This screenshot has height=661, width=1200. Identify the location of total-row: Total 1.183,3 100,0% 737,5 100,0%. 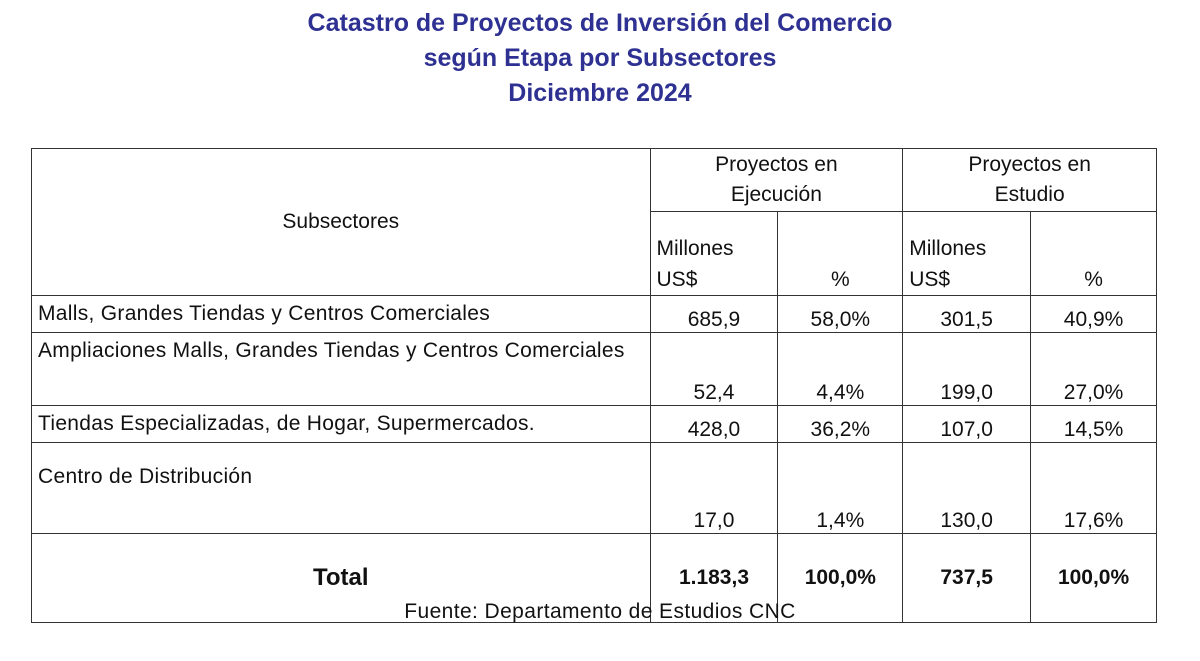
(594, 578).